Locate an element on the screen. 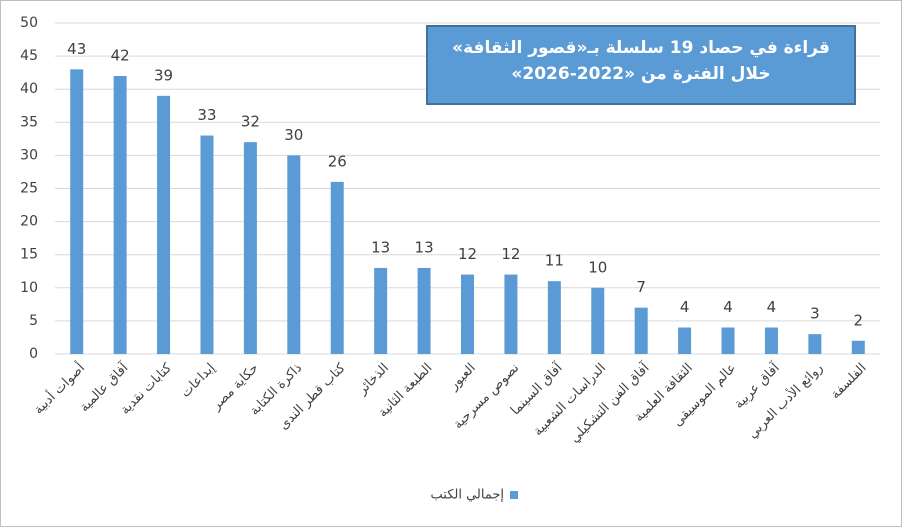  y-tick-label: 50 is located at coordinates (29, 23).